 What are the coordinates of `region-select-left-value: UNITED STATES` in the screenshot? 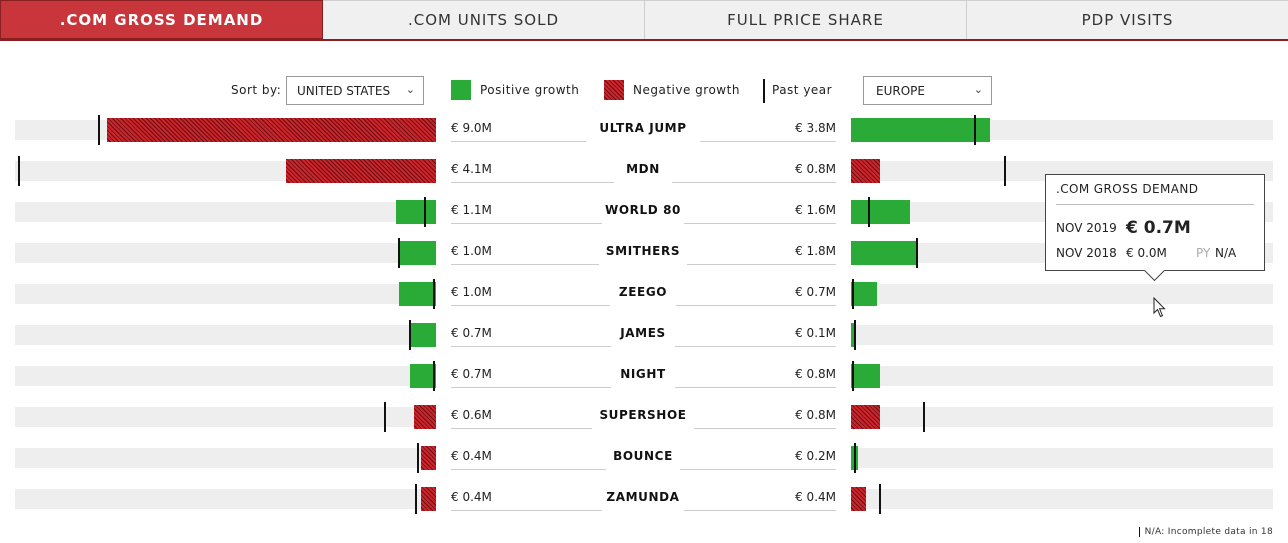 It's located at (344, 90).